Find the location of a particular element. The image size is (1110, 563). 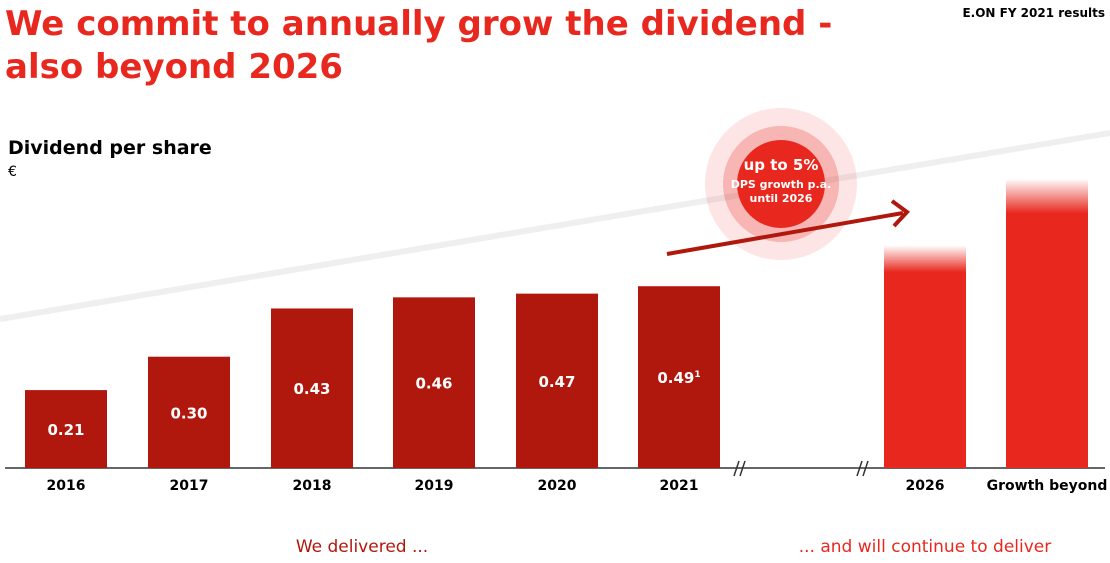

badge is located at coordinates (781, 184).